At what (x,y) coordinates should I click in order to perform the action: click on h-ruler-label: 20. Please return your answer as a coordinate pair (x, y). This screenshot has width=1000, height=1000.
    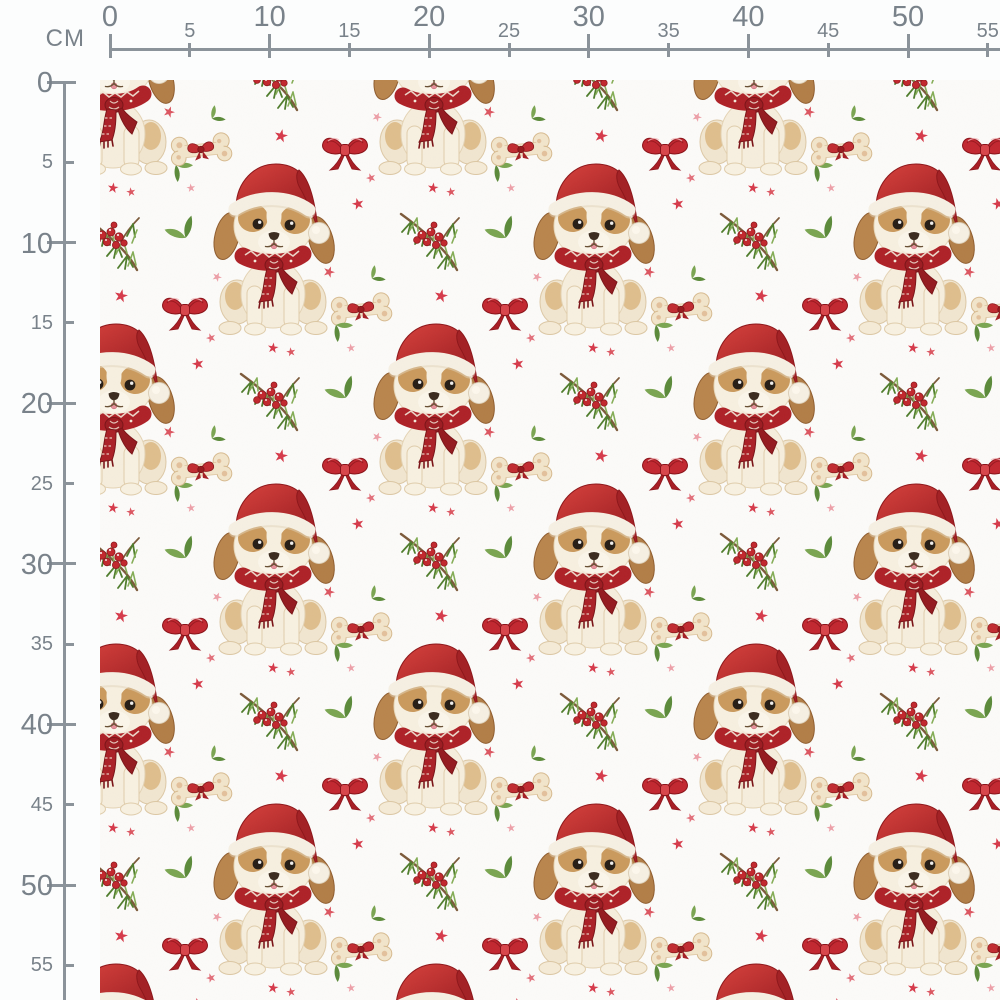
    Looking at the image, I should click on (429, 17).